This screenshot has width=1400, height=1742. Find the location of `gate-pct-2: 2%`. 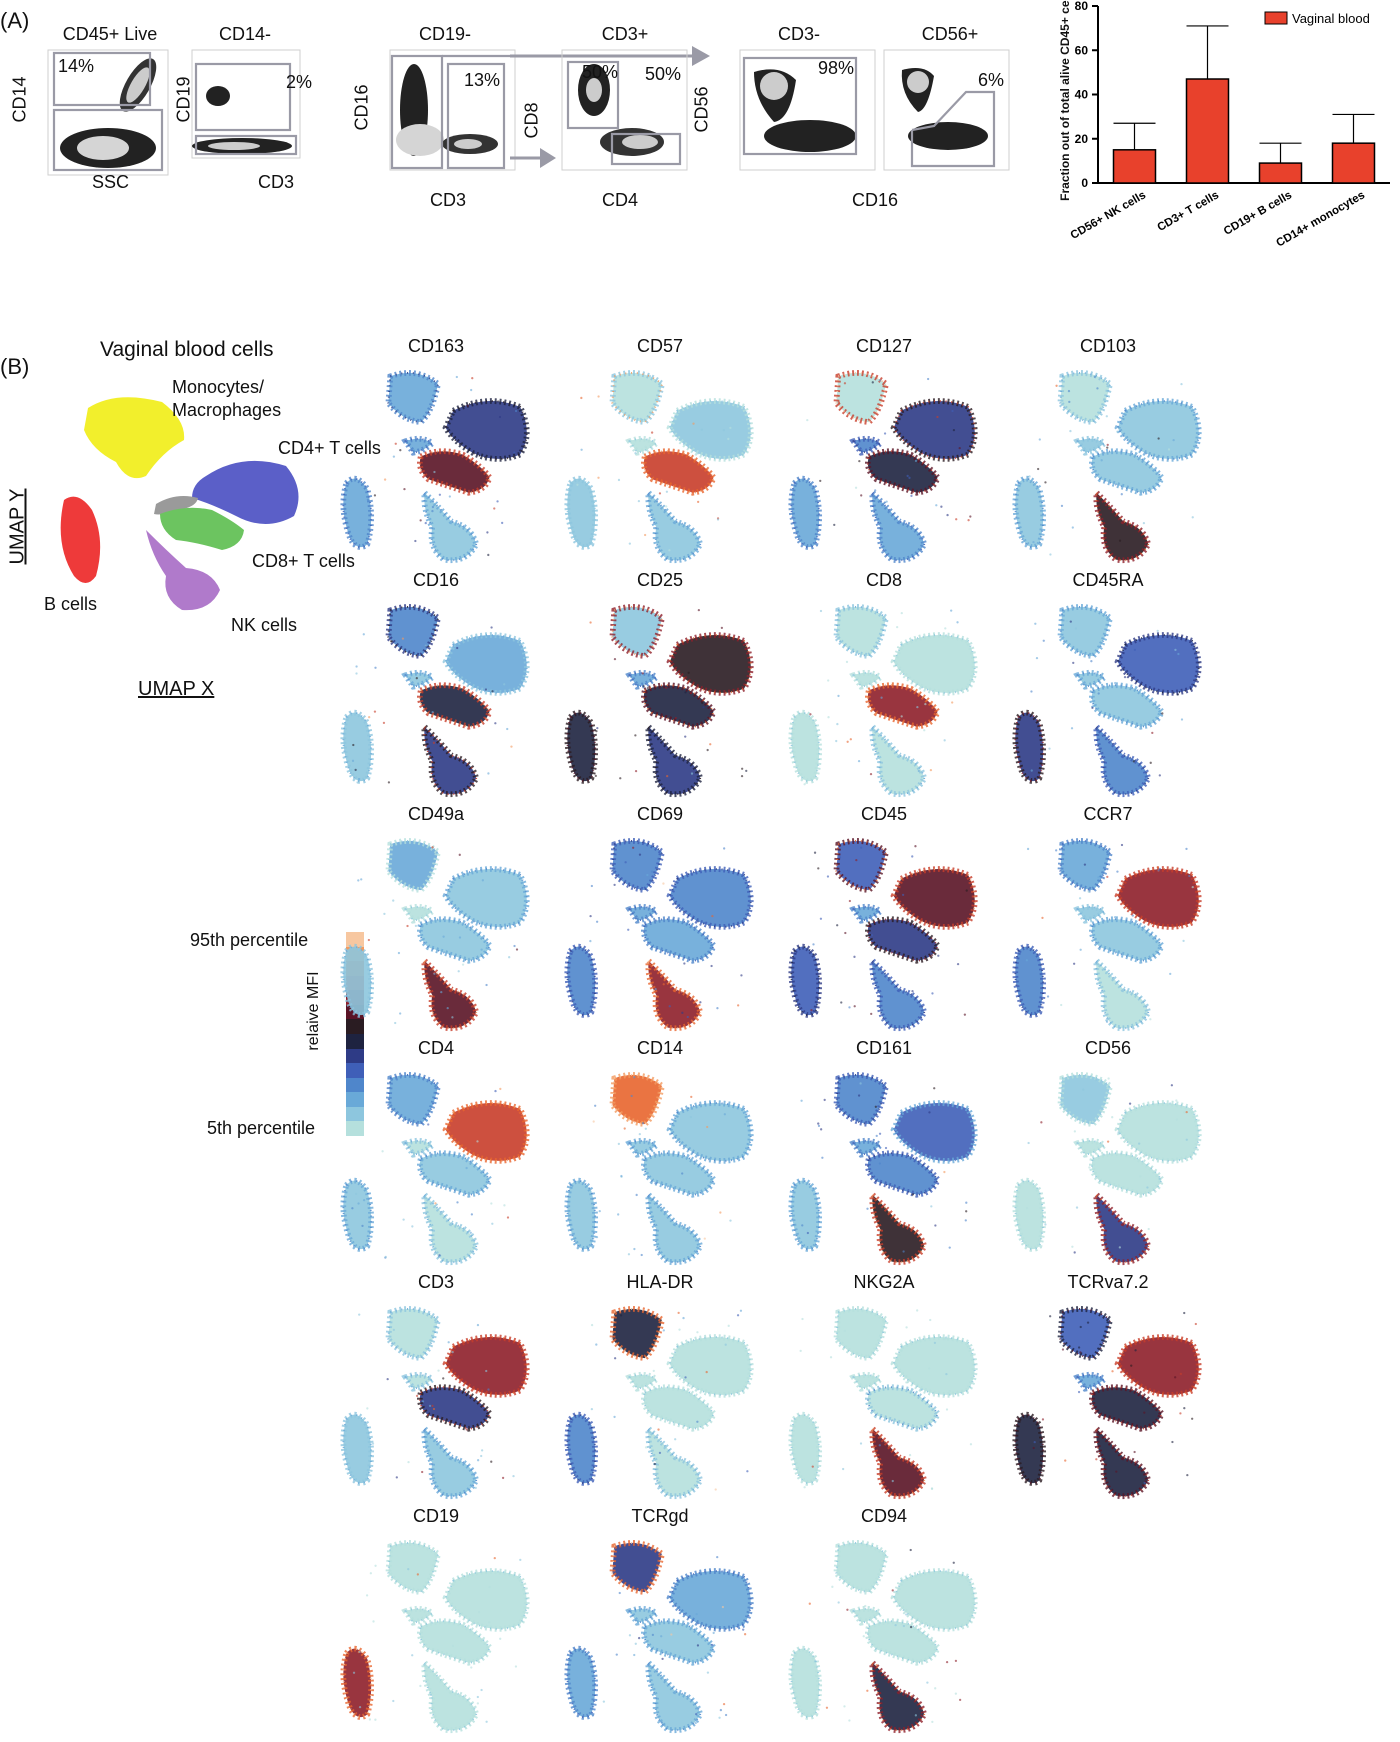

gate-pct-2: 2% is located at coordinates (299, 82).